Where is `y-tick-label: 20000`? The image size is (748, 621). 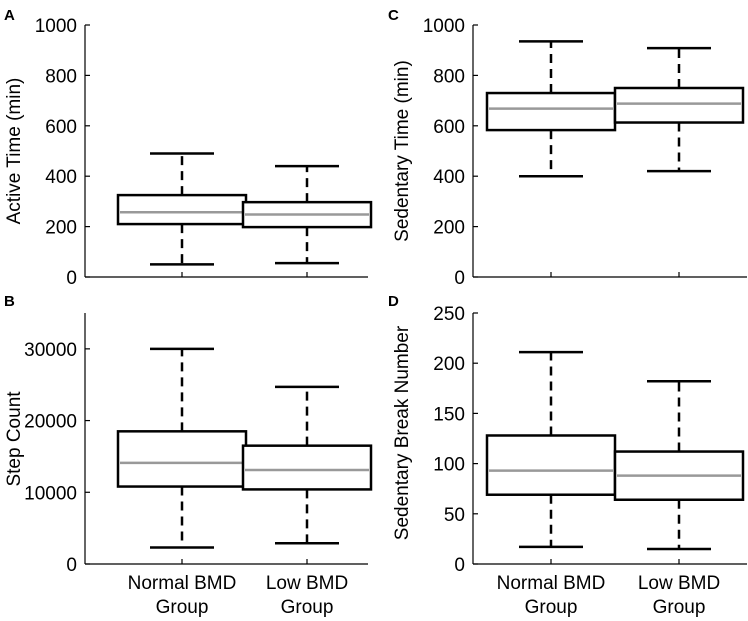 y-tick-label: 20000 is located at coordinates (50, 422).